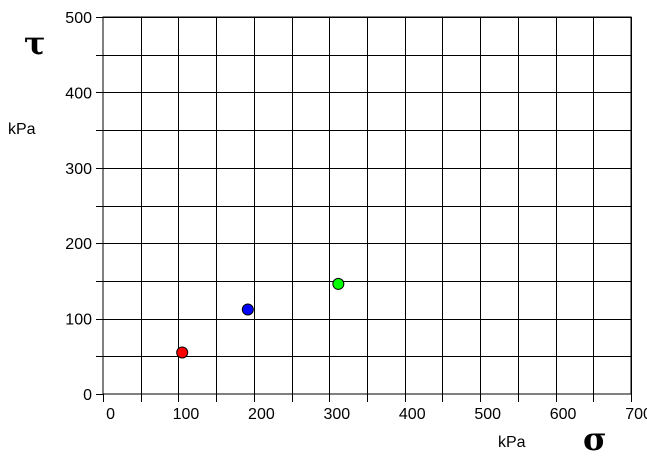 The image size is (647, 456). I want to click on data-points, so click(260, 318).